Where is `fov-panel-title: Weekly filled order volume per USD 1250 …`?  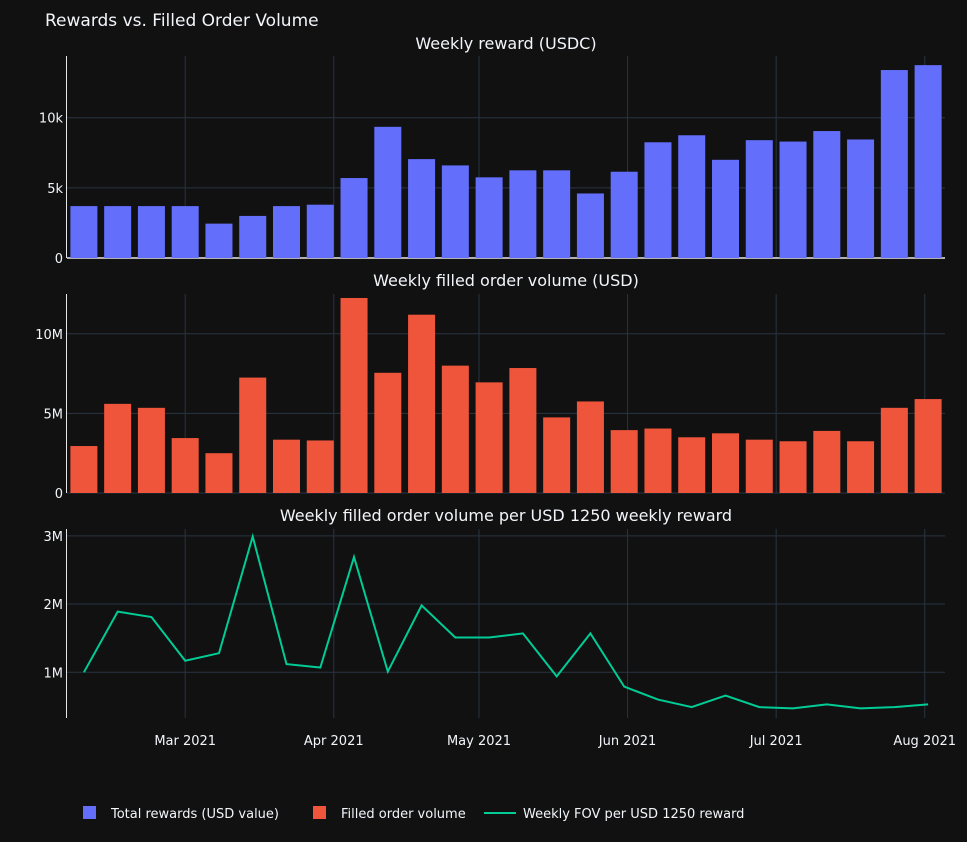
fov-panel-title: Weekly filled order volume per USD 1250 … is located at coordinates (506, 515).